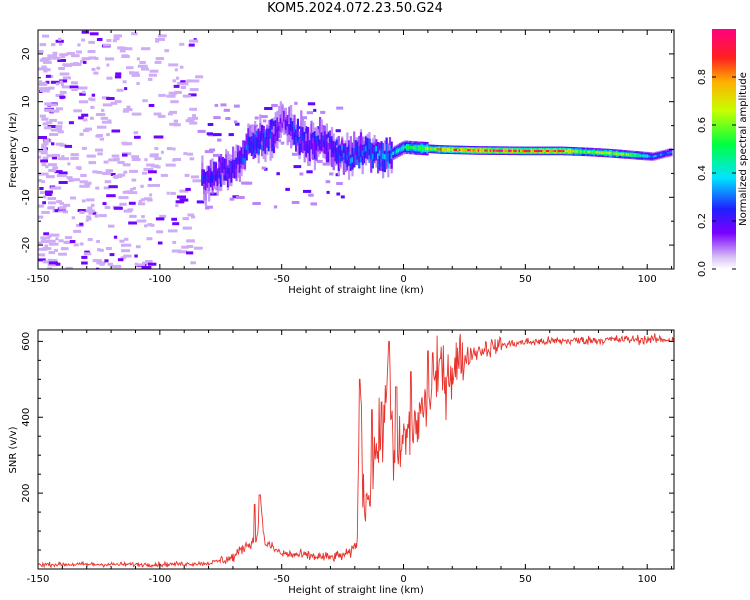 This screenshot has width=750, height=600. I want to click on spectrogram-ytick-label: -10, so click(26, 197).